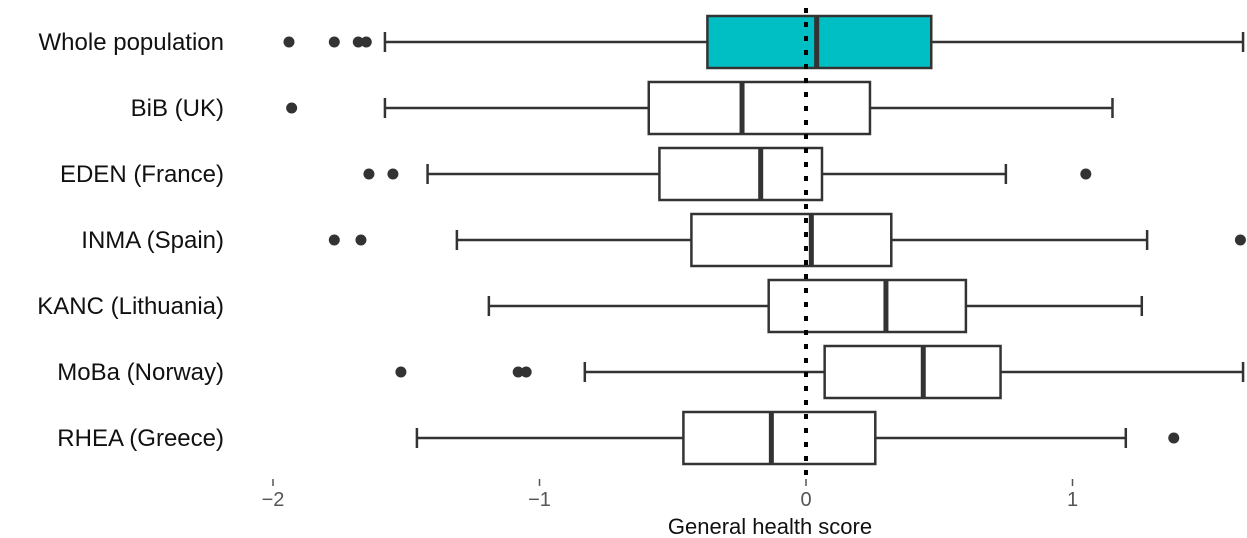 The image size is (1247, 538). I want to click on x-tick-label: 1, so click(1072, 500).